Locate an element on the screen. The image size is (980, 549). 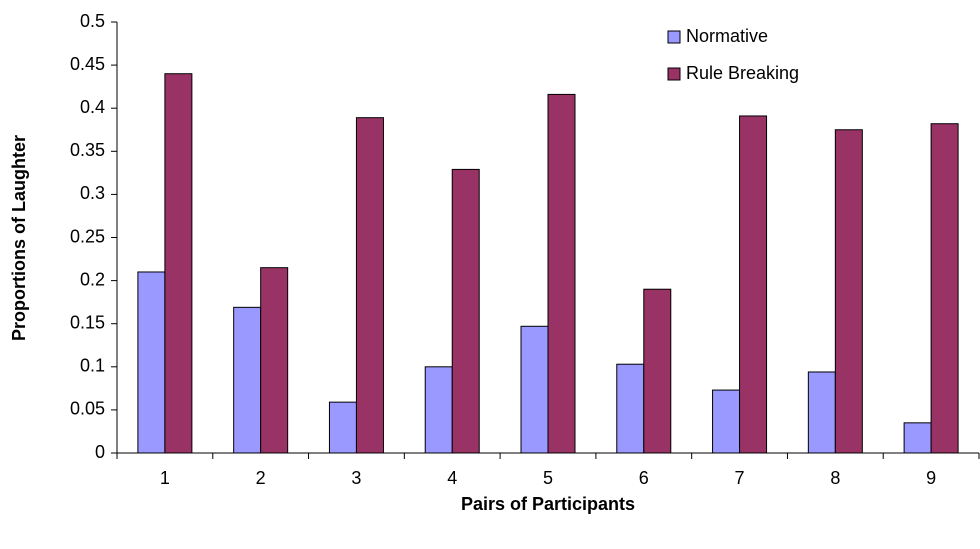
x-tick-label: 4 is located at coordinates (452, 478).